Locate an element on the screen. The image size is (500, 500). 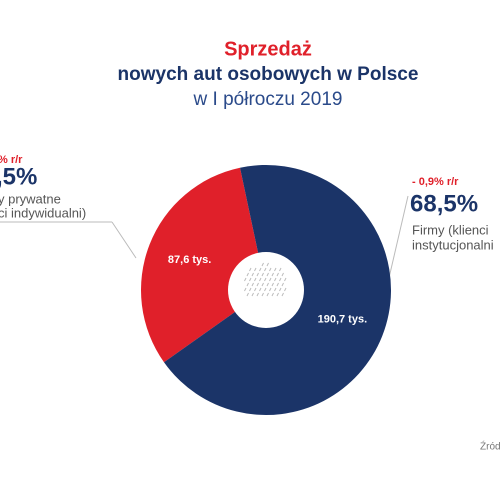
value-label: 190,7 tys. is located at coordinates (343, 320).